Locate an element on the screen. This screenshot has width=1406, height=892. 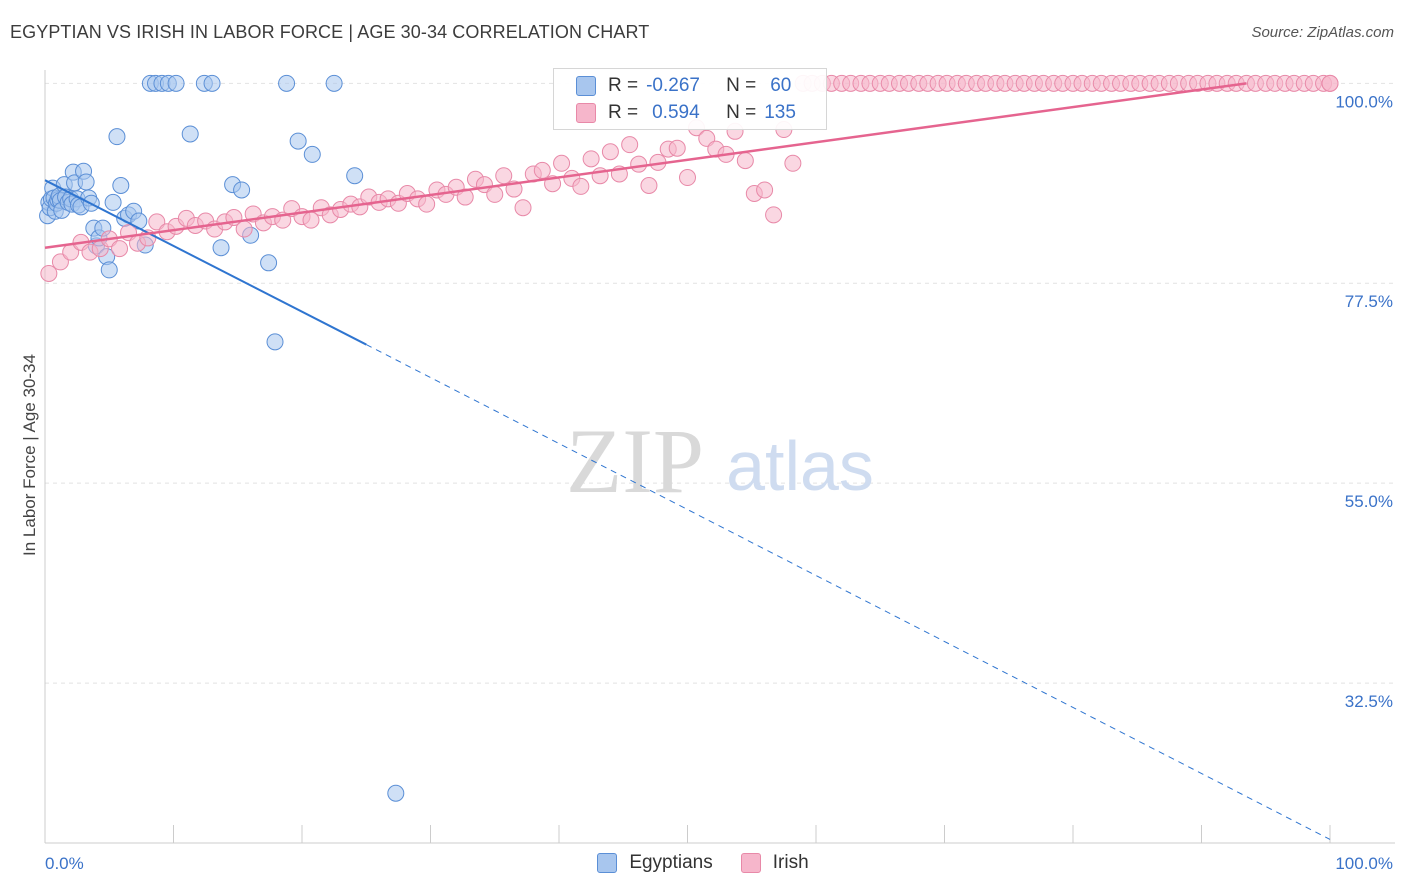
legend-item-egyptians: Egyptians is located at coordinates (655, 863).